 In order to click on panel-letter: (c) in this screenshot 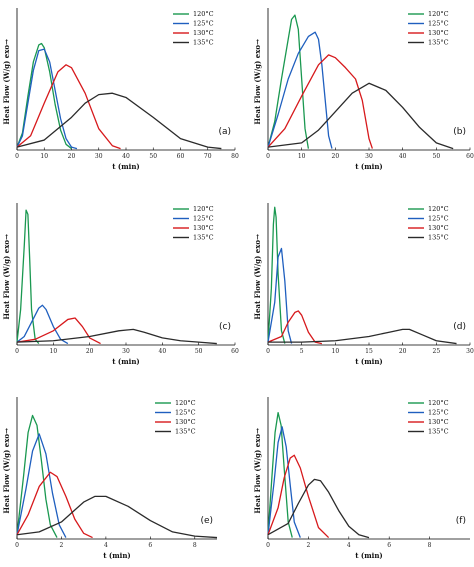, I will do `click(225, 327)`.